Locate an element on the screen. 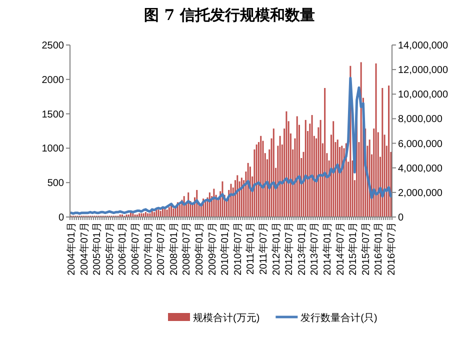 The width and height of the screenshot is (459, 340). y2-tick-label: 0 is located at coordinates (401, 218).